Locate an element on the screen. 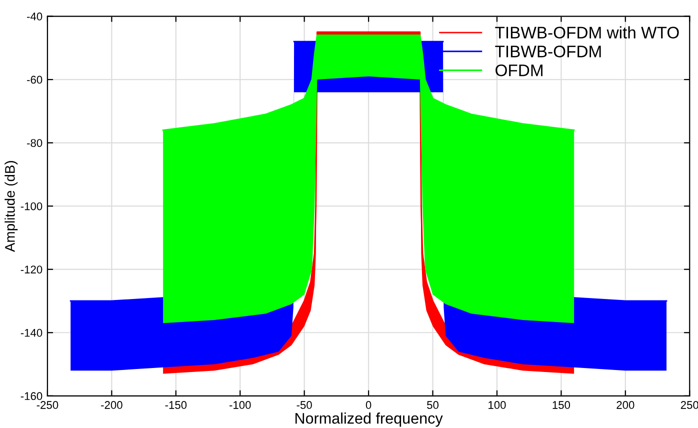 This screenshot has height=428, width=698. x-tick-label: 250 is located at coordinates (689, 405).